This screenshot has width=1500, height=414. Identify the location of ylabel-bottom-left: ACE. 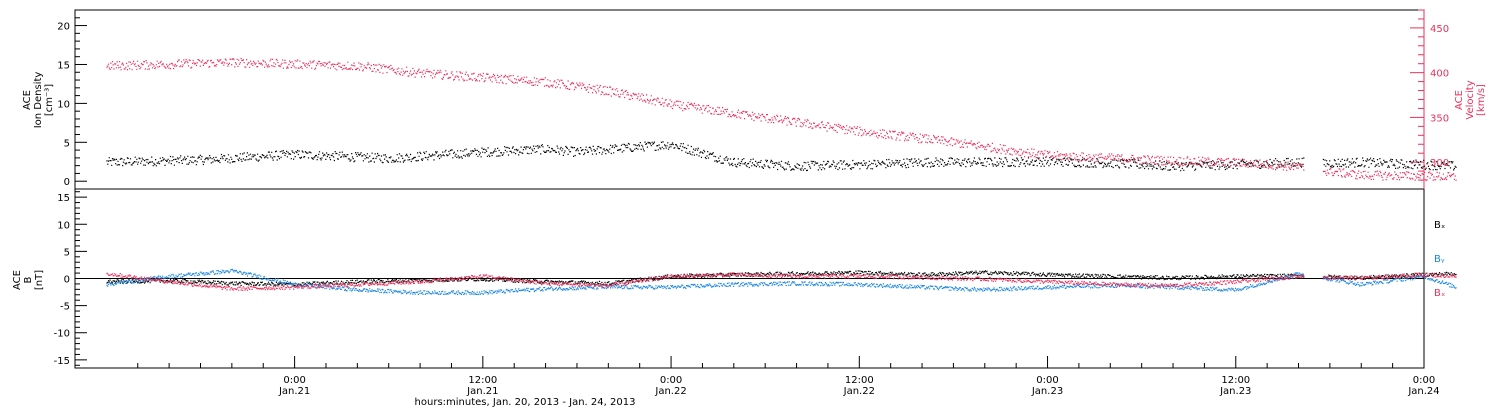
(17, 280).